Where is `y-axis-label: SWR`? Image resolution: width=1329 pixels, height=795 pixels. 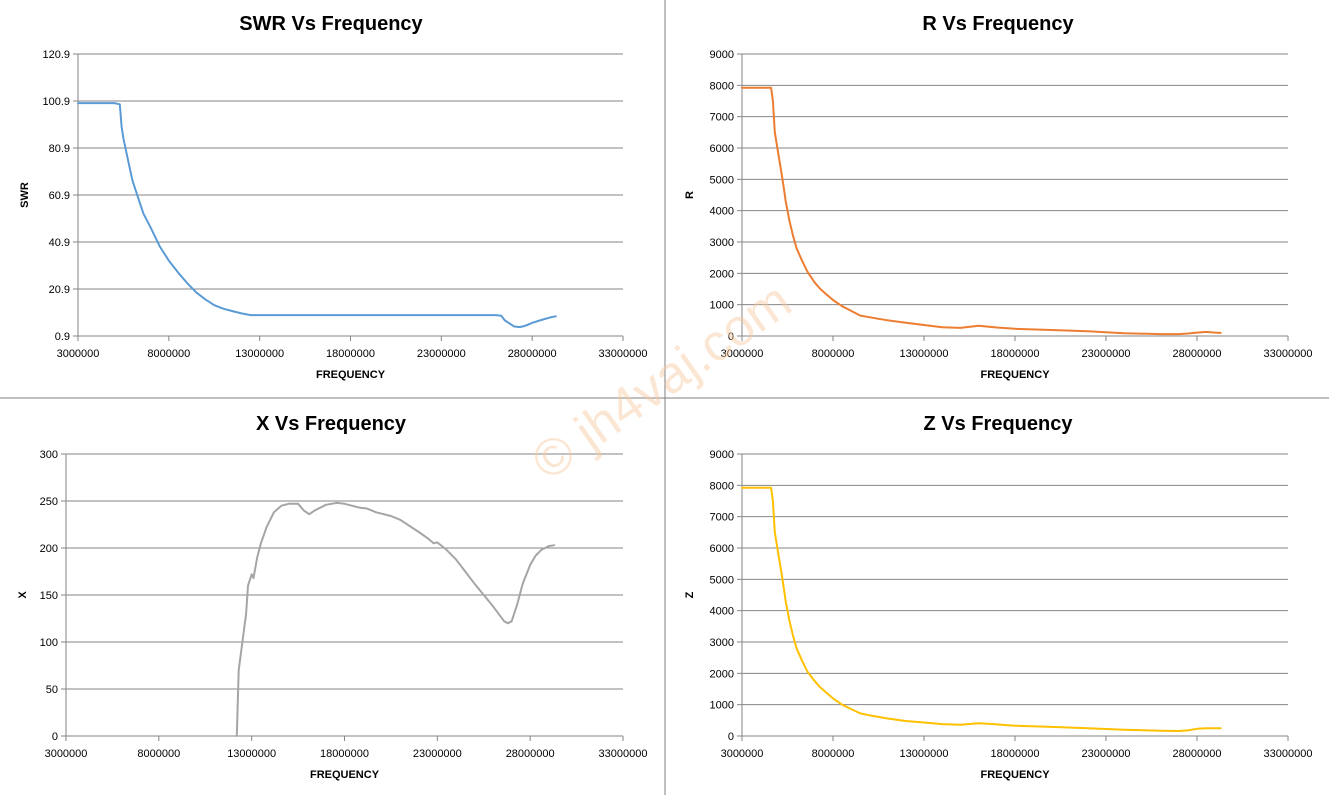 y-axis-label: SWR is located at coordinates (25, 195).